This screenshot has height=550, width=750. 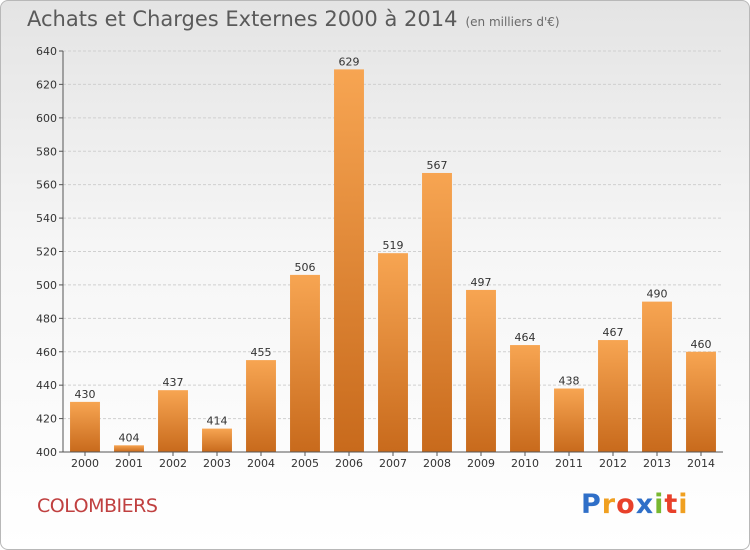 I want to click on bar-2003, so click(x=217, y=440).